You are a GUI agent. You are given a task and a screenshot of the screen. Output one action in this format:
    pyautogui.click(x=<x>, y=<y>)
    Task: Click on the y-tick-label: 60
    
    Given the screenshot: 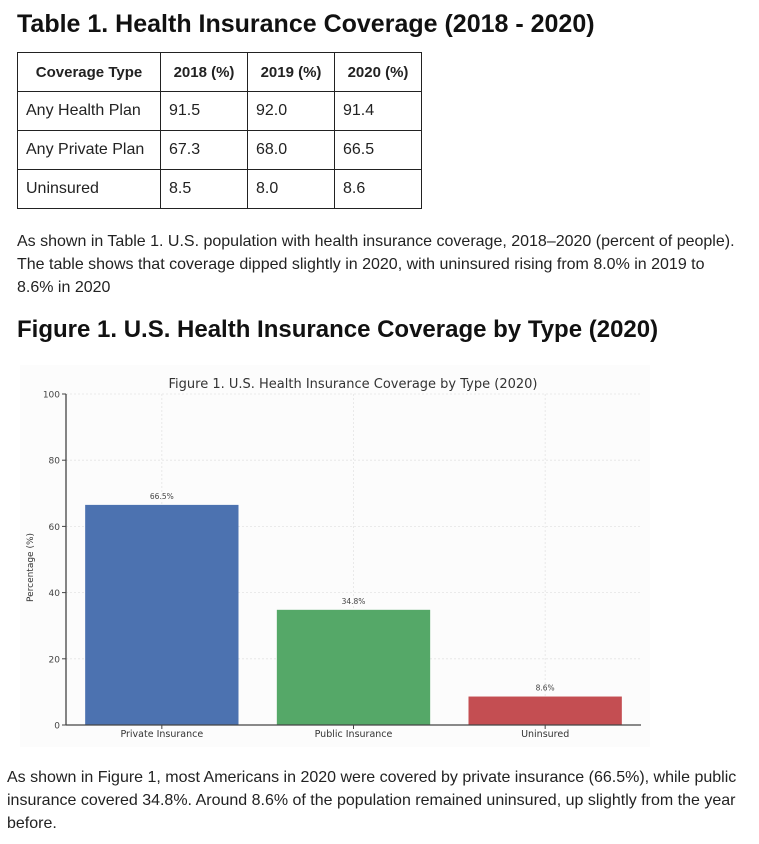 What is the action you would take?
    pyautogui.click(x=55, y=528)
    